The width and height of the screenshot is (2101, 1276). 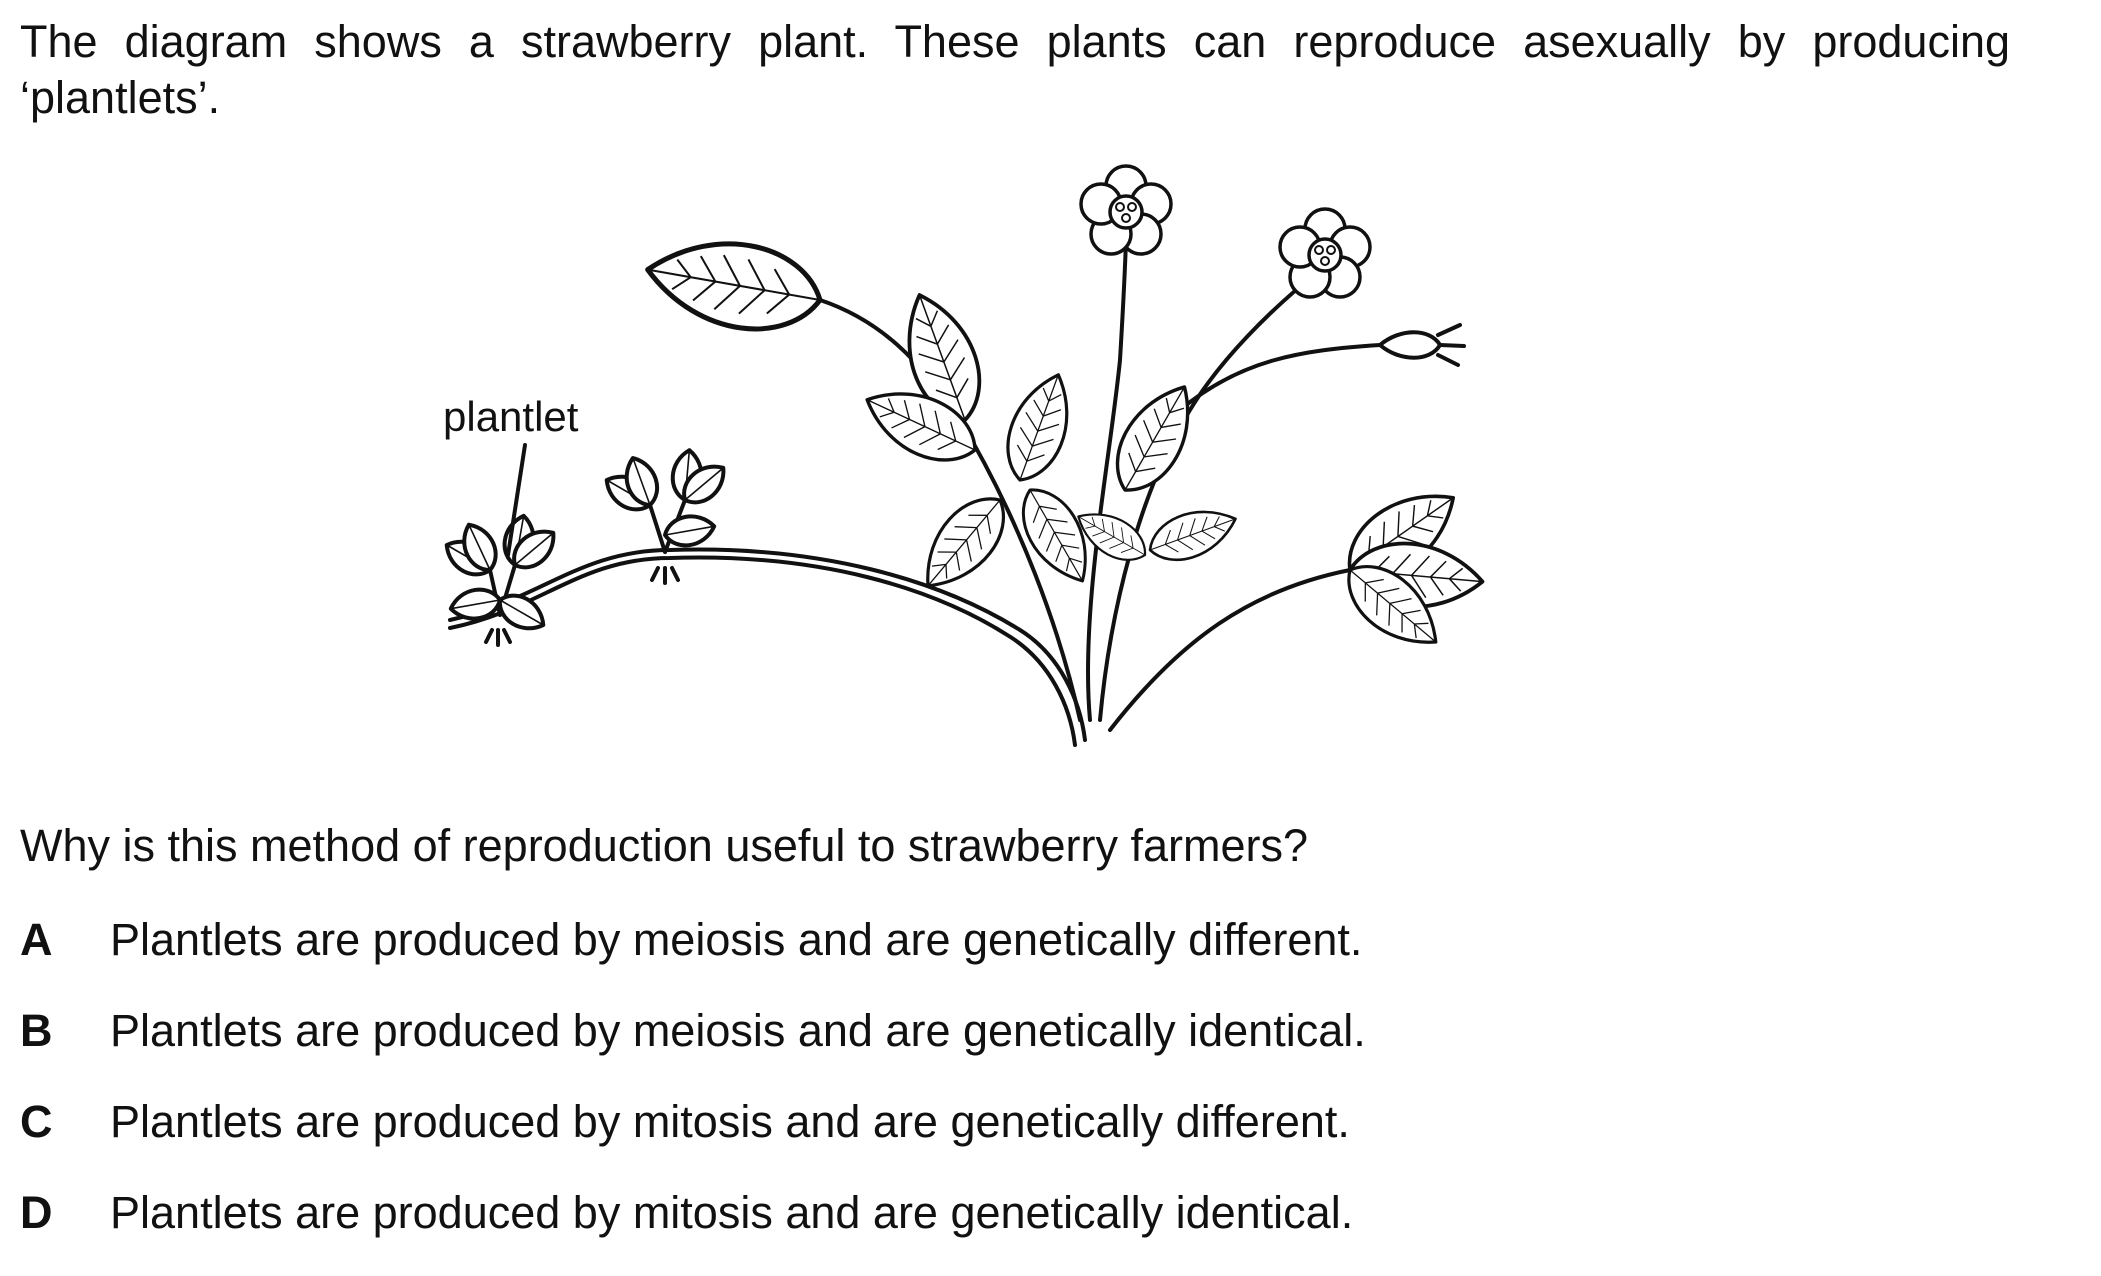 I want to click on option-letter: D, so click(x=36, y=1212).